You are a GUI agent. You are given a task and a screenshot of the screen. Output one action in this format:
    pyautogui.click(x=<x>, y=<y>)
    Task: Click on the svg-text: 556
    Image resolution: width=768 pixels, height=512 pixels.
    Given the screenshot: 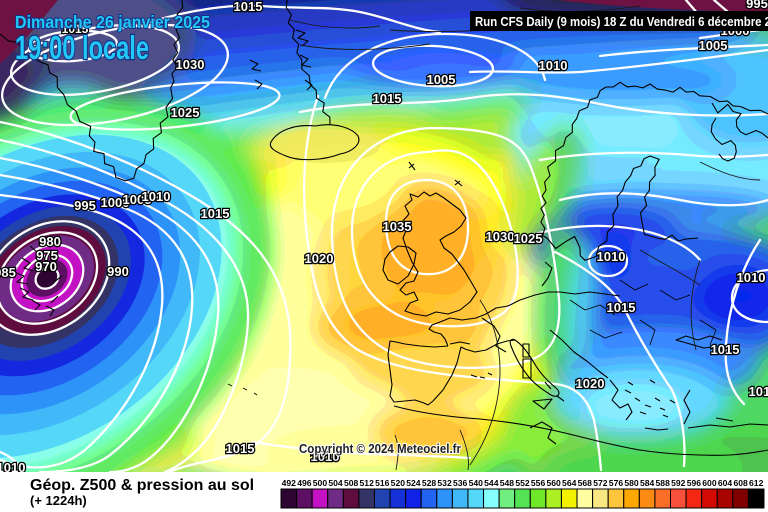 What is the action you would take?
    pyautogui.click(x=538, y=483)
    